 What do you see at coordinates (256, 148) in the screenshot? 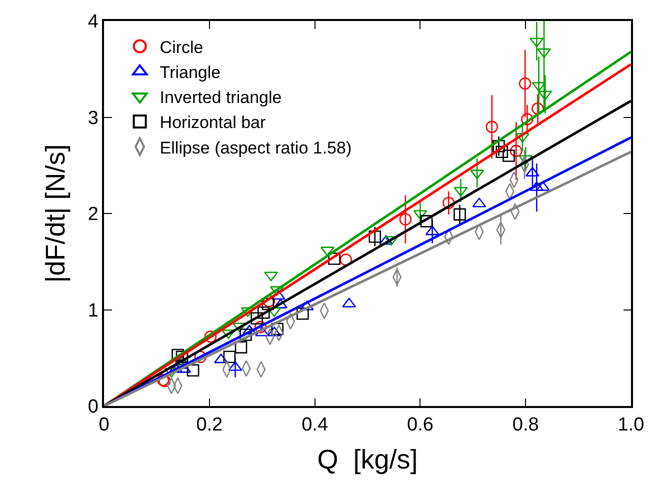
I see `legend-label: Ellipse (aspect ratio 1.58)` at bounding box center [256, 148].